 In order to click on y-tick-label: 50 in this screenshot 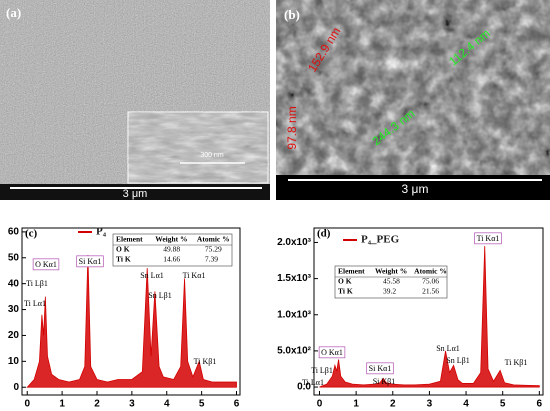, I will do `click(14, 257)`.